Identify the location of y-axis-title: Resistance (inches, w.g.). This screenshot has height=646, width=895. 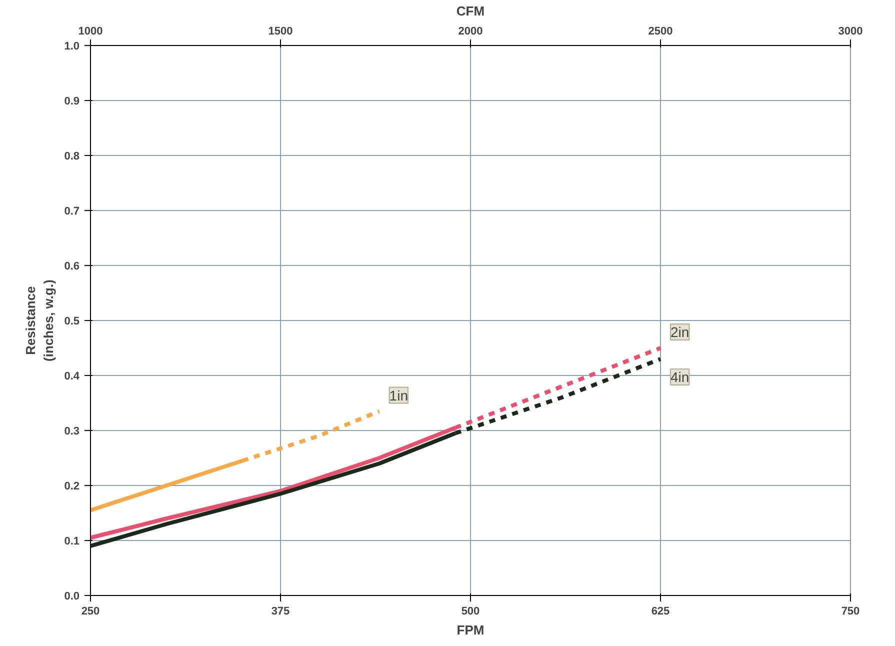
(39, 321).